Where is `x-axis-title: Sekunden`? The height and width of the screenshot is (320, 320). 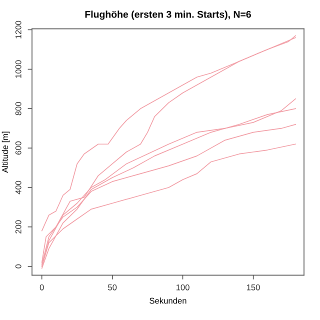
x-axis-title: Sekunden is located at coordinates (168, 301).